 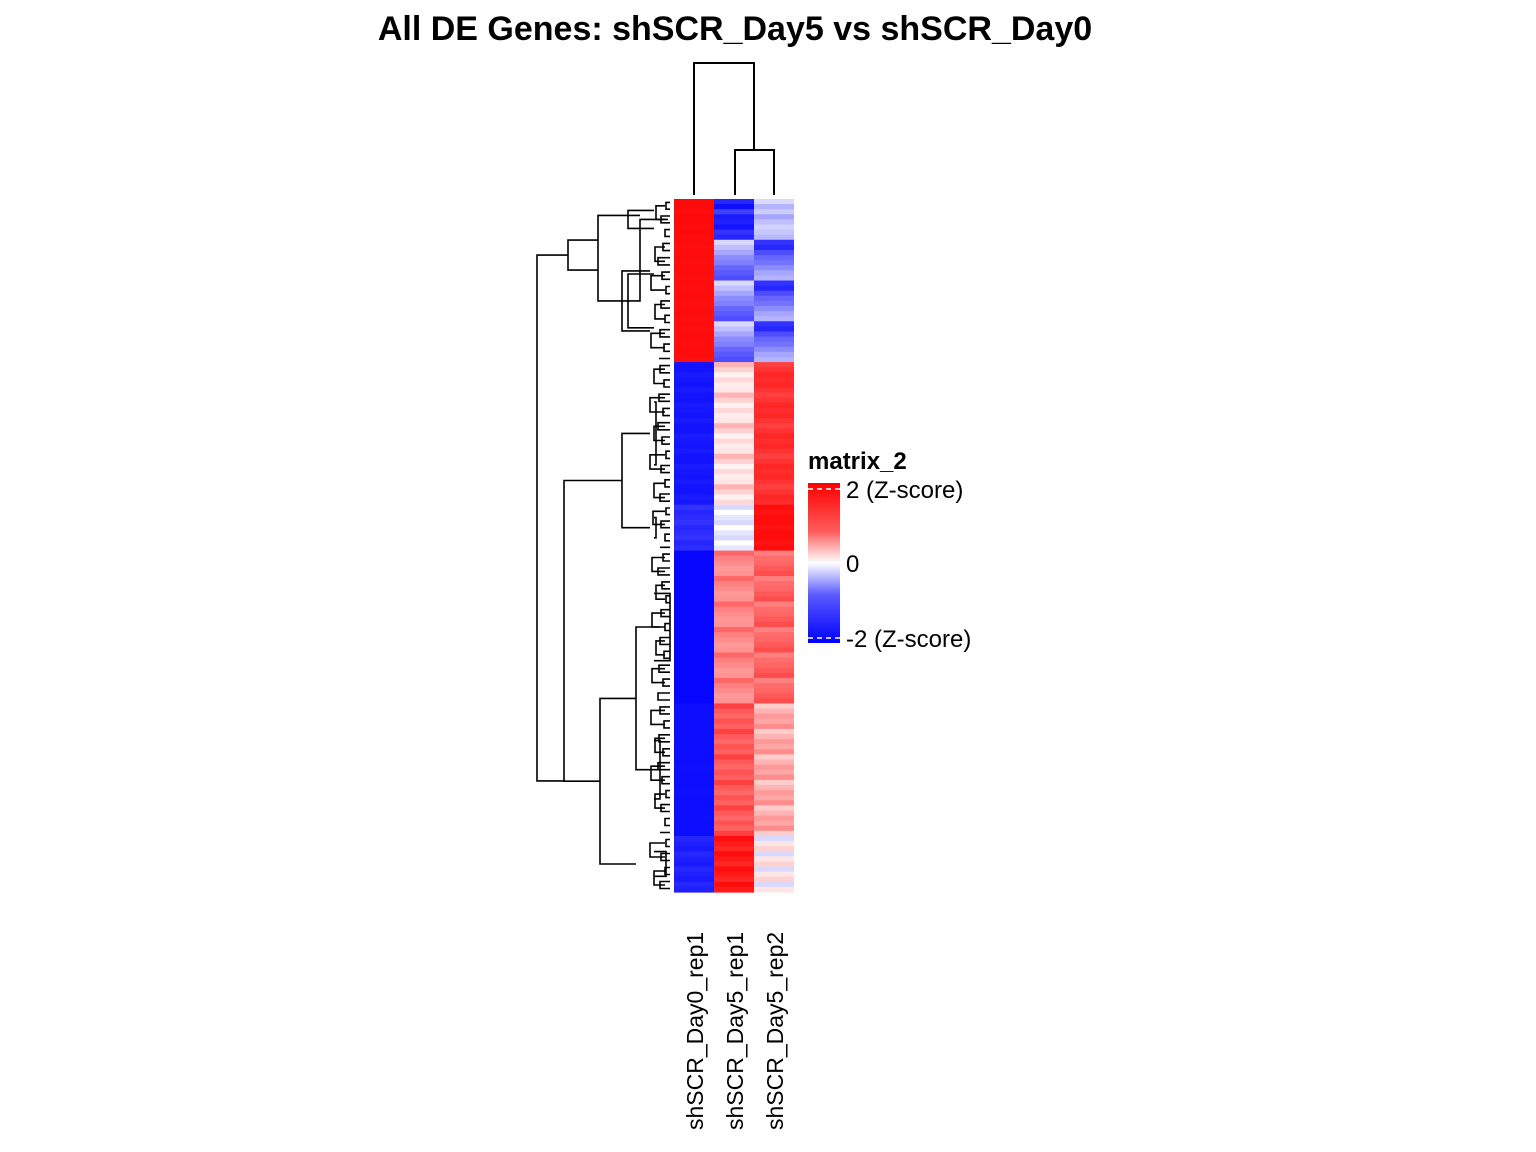 What do you see at coordinates (735, 29) in the screenshot?
I see `chart-title: All DE Genes: shSCR_Day5 vs shSCR_Day0` at bounding box center [735, 29].